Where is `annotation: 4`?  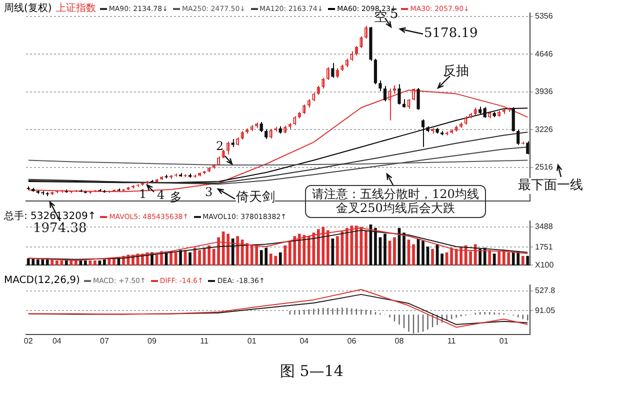 annotation: 4 is located at coordinates (161, 195).